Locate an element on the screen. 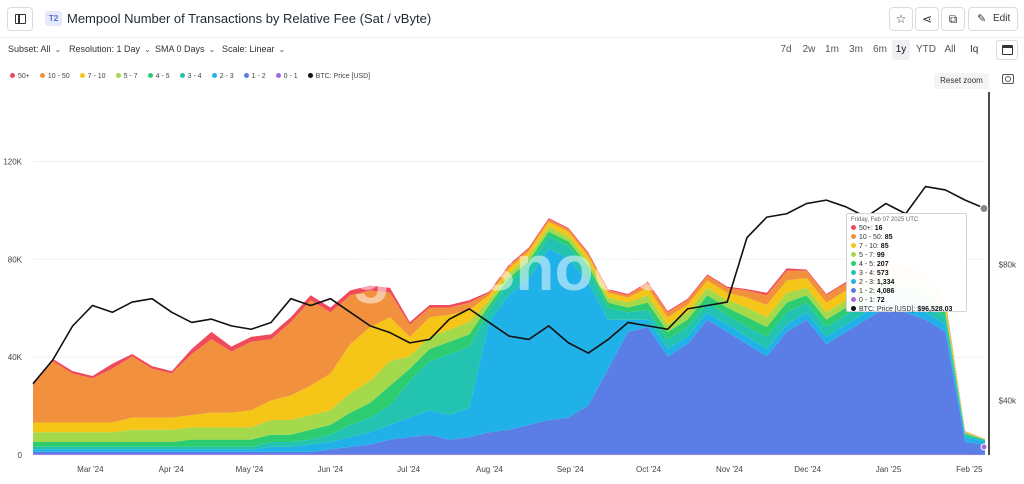 The width and height of the screenshot is (1024, 484). x-tick-label: Feb '25 is located at coordinates (969, 469).